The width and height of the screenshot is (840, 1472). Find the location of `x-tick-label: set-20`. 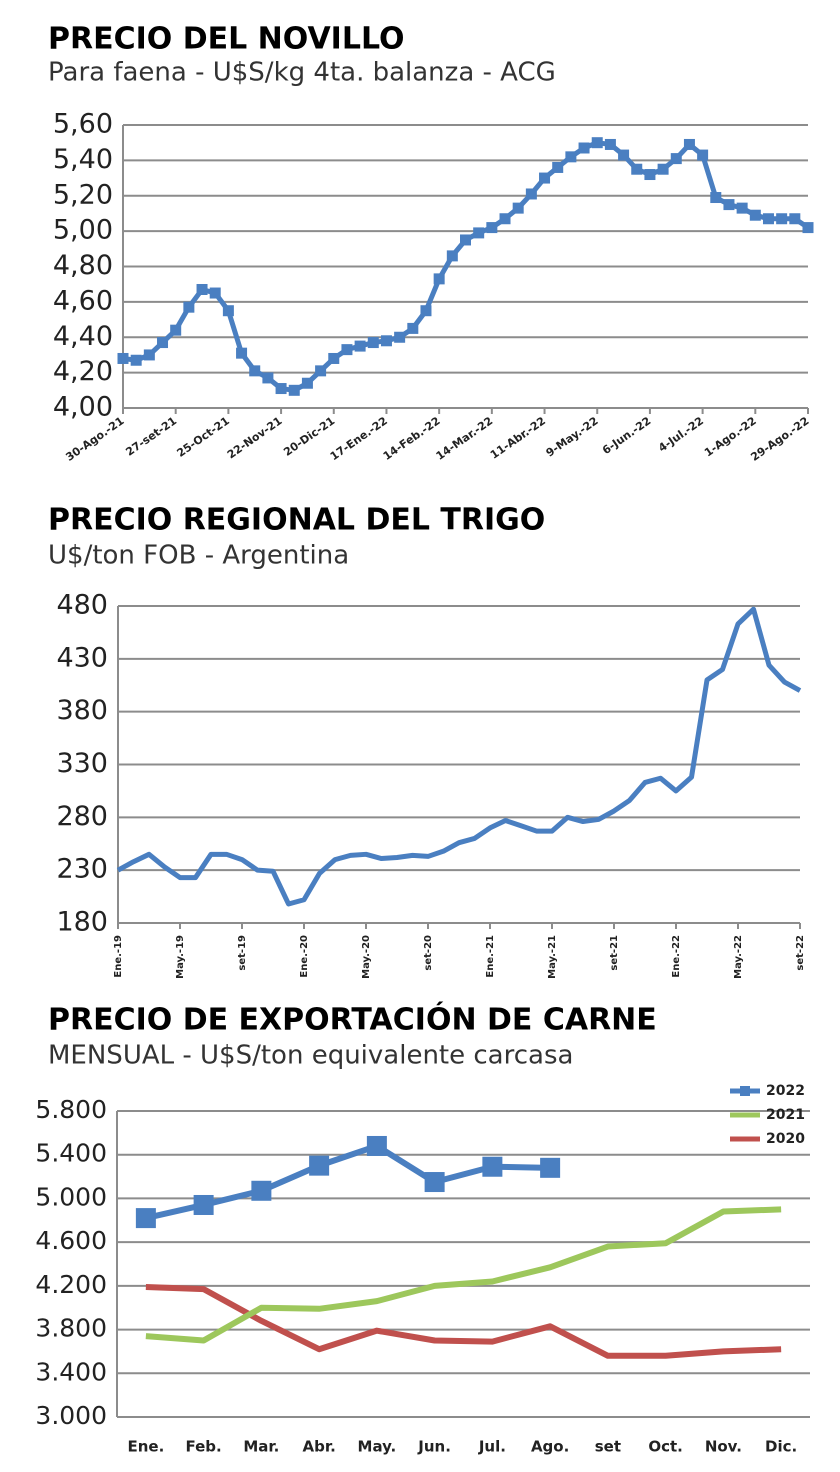

x-tick-label: set-20 is located at coordinates (428, 953).